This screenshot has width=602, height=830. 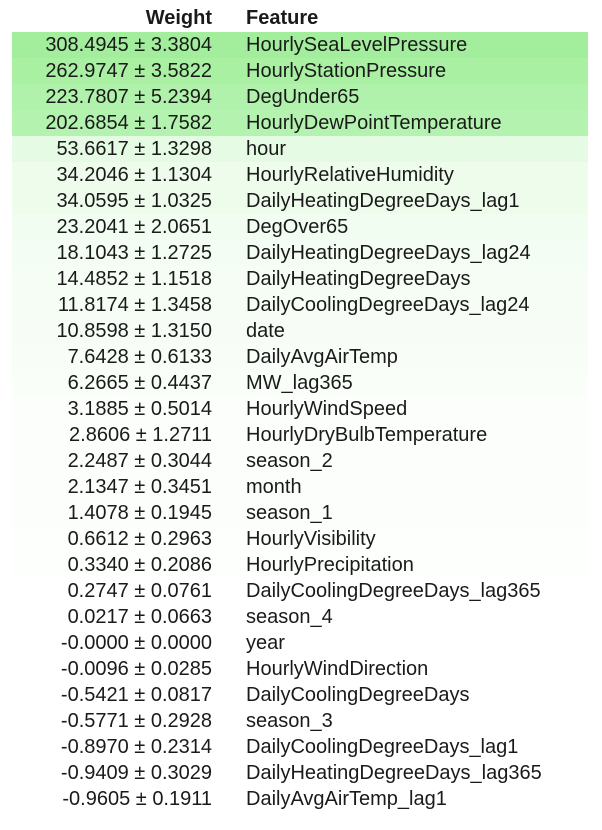 I want to click on weight-cell: -0.9409 ± 0.3029, so click(x=136, y=773).